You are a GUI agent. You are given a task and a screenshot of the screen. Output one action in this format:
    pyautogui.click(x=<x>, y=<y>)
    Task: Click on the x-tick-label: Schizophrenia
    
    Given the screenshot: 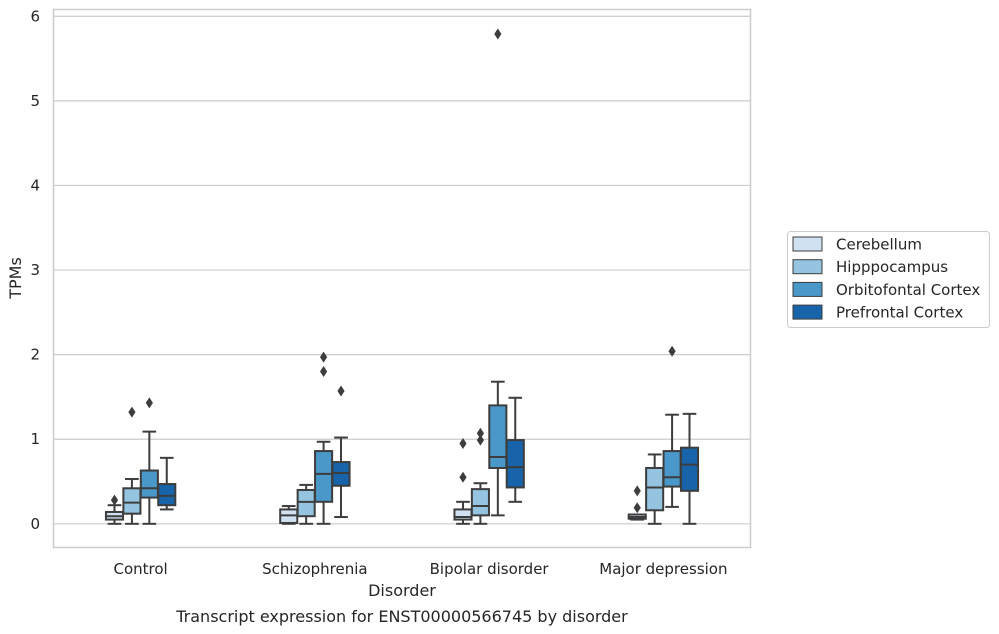 What is the action you would take?
    pyautogui.click(x=314, y=569)
    